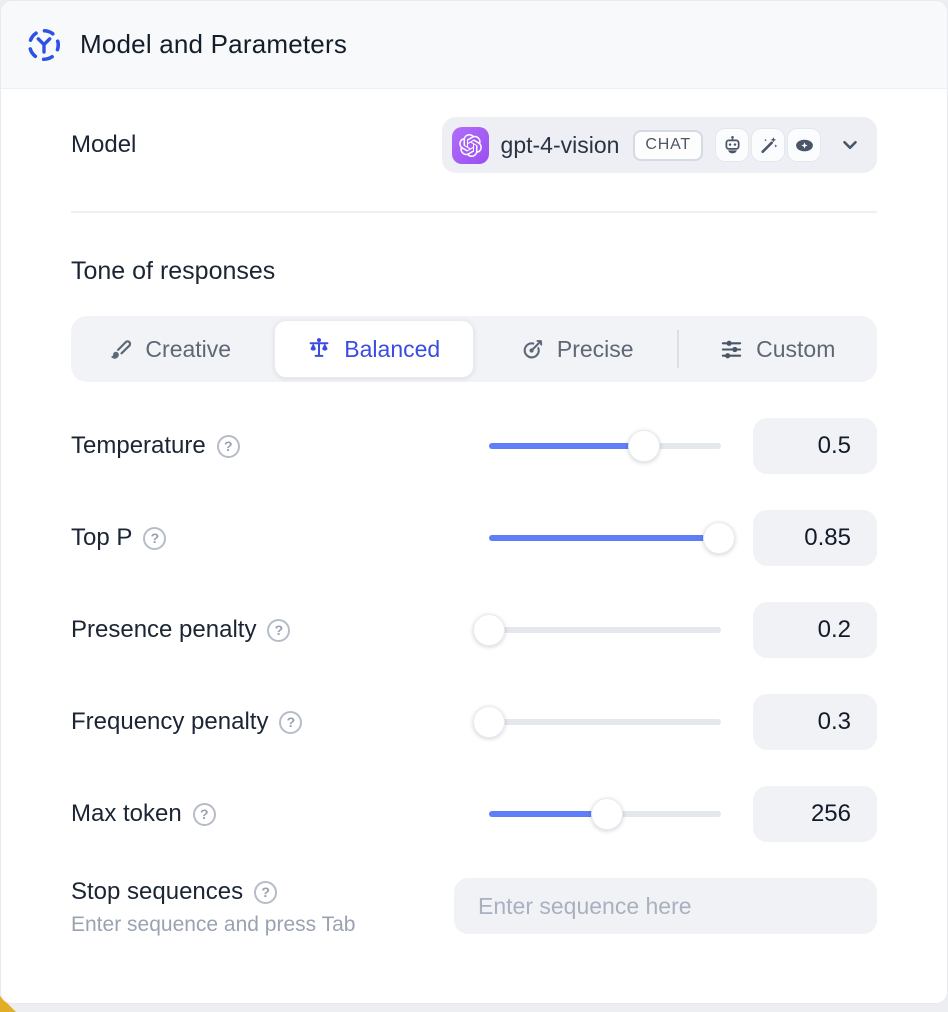 Image resolution: width=948 pixels, height=1012 pixels. What do you see at coordinates (164, 629) in the screenshot?
I see `parameter-label: Presence penalty` at bounding box center [164, 629].